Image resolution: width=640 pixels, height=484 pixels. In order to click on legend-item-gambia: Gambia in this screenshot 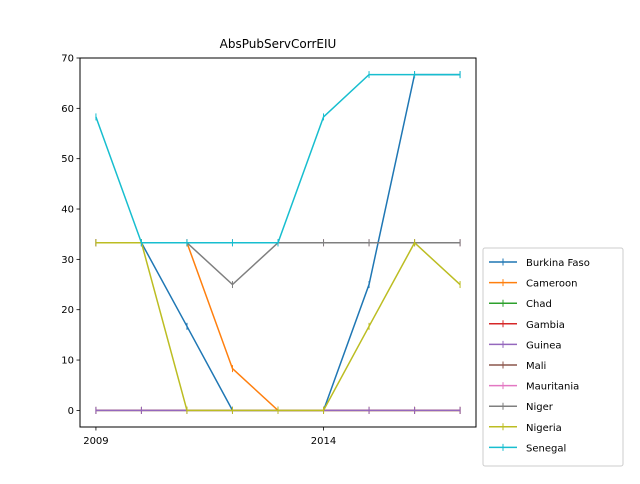, I will do `click(527, 325)`.